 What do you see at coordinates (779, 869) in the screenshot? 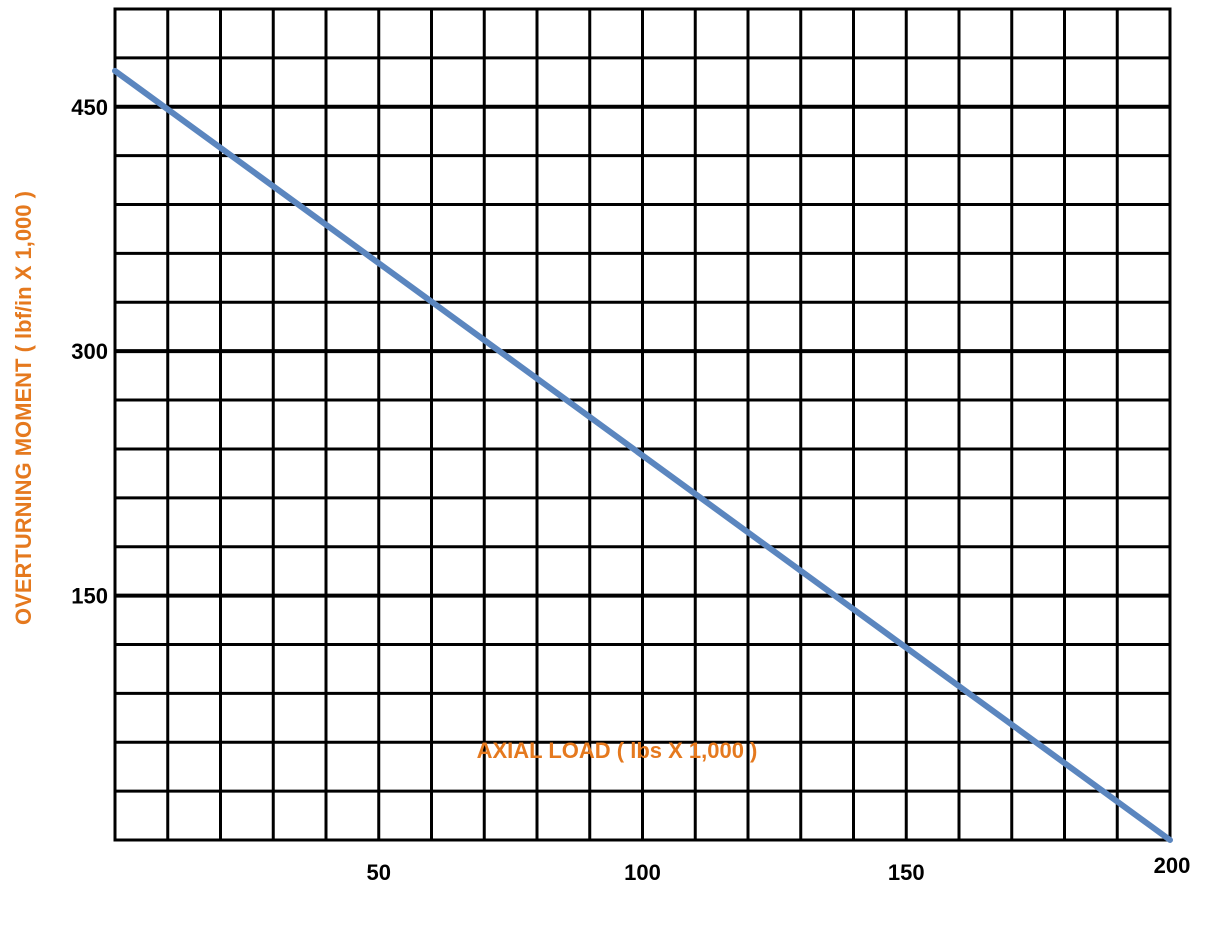
I see `x-tick-labels: 50 100 150 200` at bounding box center [779, 869].